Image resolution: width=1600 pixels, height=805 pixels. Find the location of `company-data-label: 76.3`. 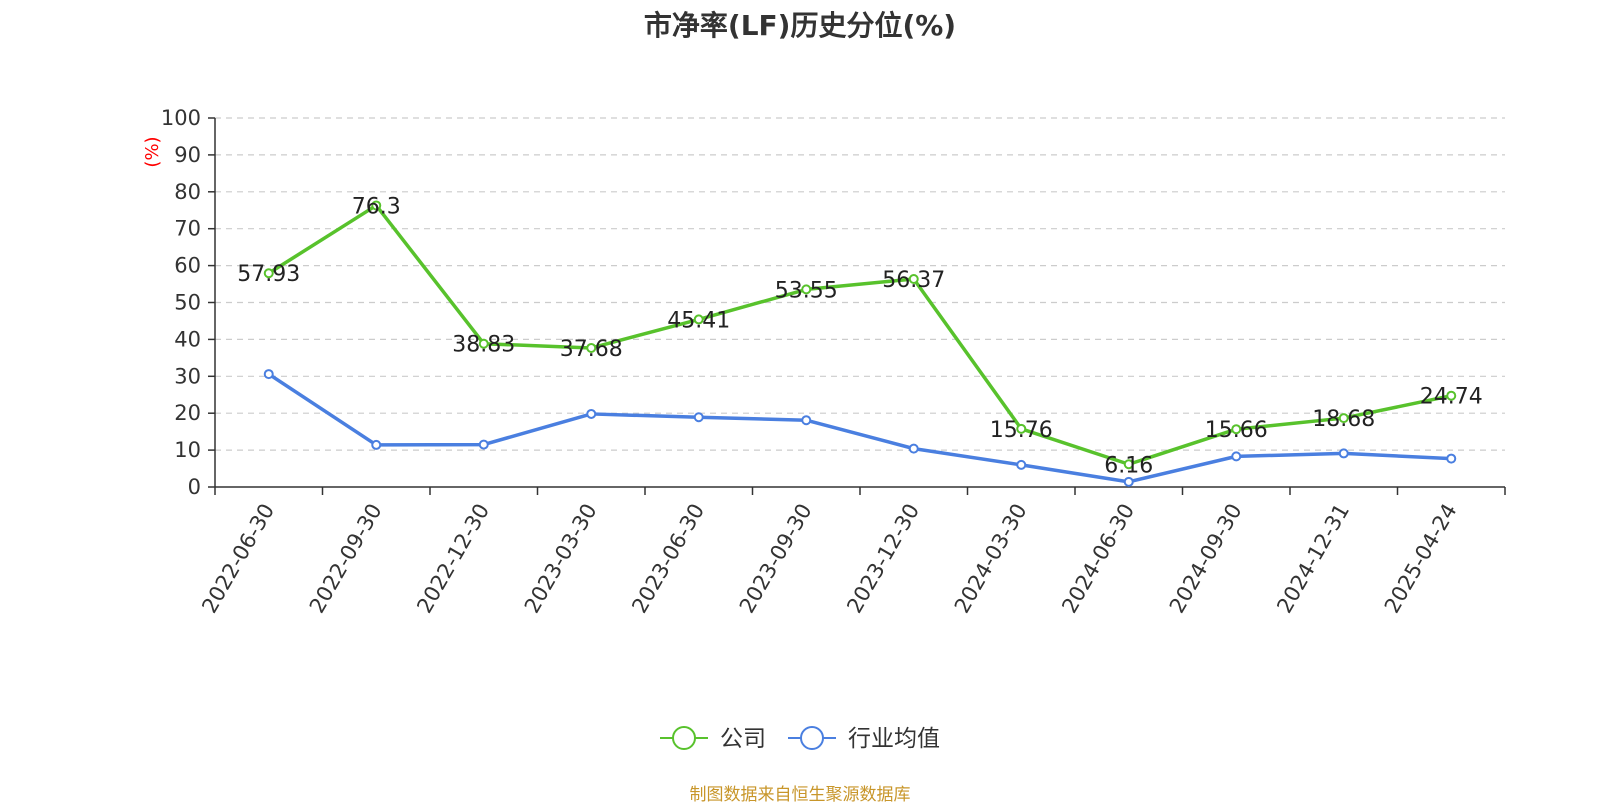

company-data-label: 76.3 is located at coordinates (376, 206).